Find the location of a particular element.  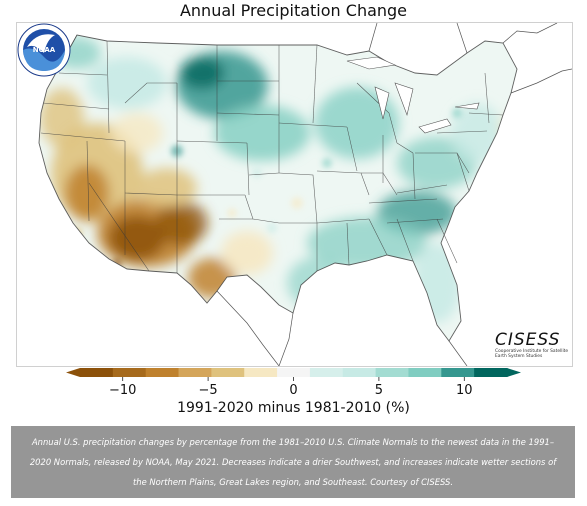

colorbar-tick-label: −5 is located at coordinates (208, 390).